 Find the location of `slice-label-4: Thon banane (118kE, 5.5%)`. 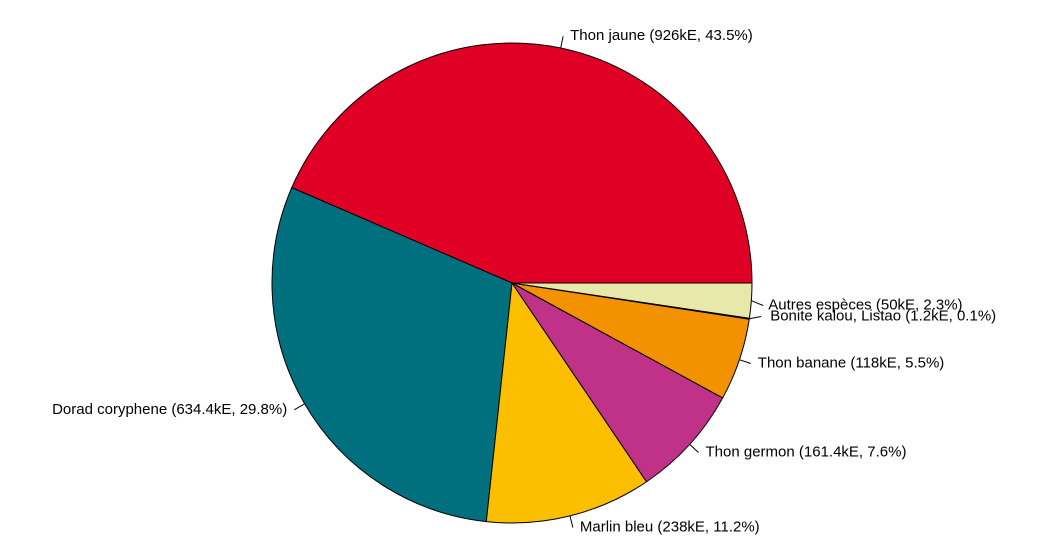

slice-label-4: Thon banane (118kE, 5.5%) is located at coordinates (851, 362).